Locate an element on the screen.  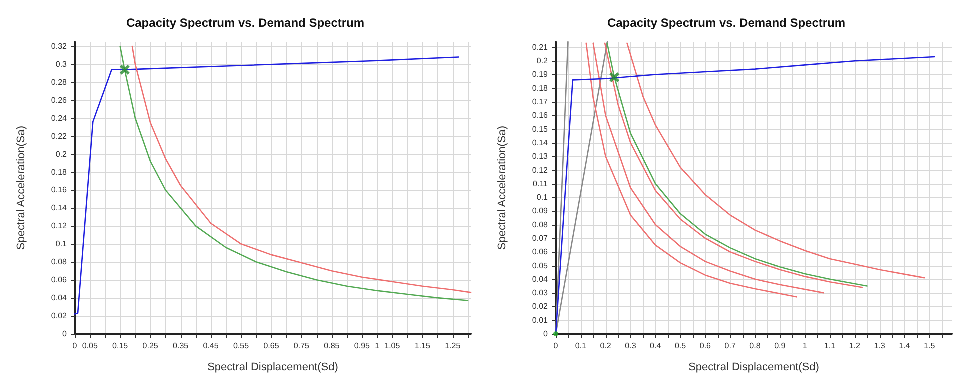
y-tick-label: 0.11 is located at coordinates (541, 183).